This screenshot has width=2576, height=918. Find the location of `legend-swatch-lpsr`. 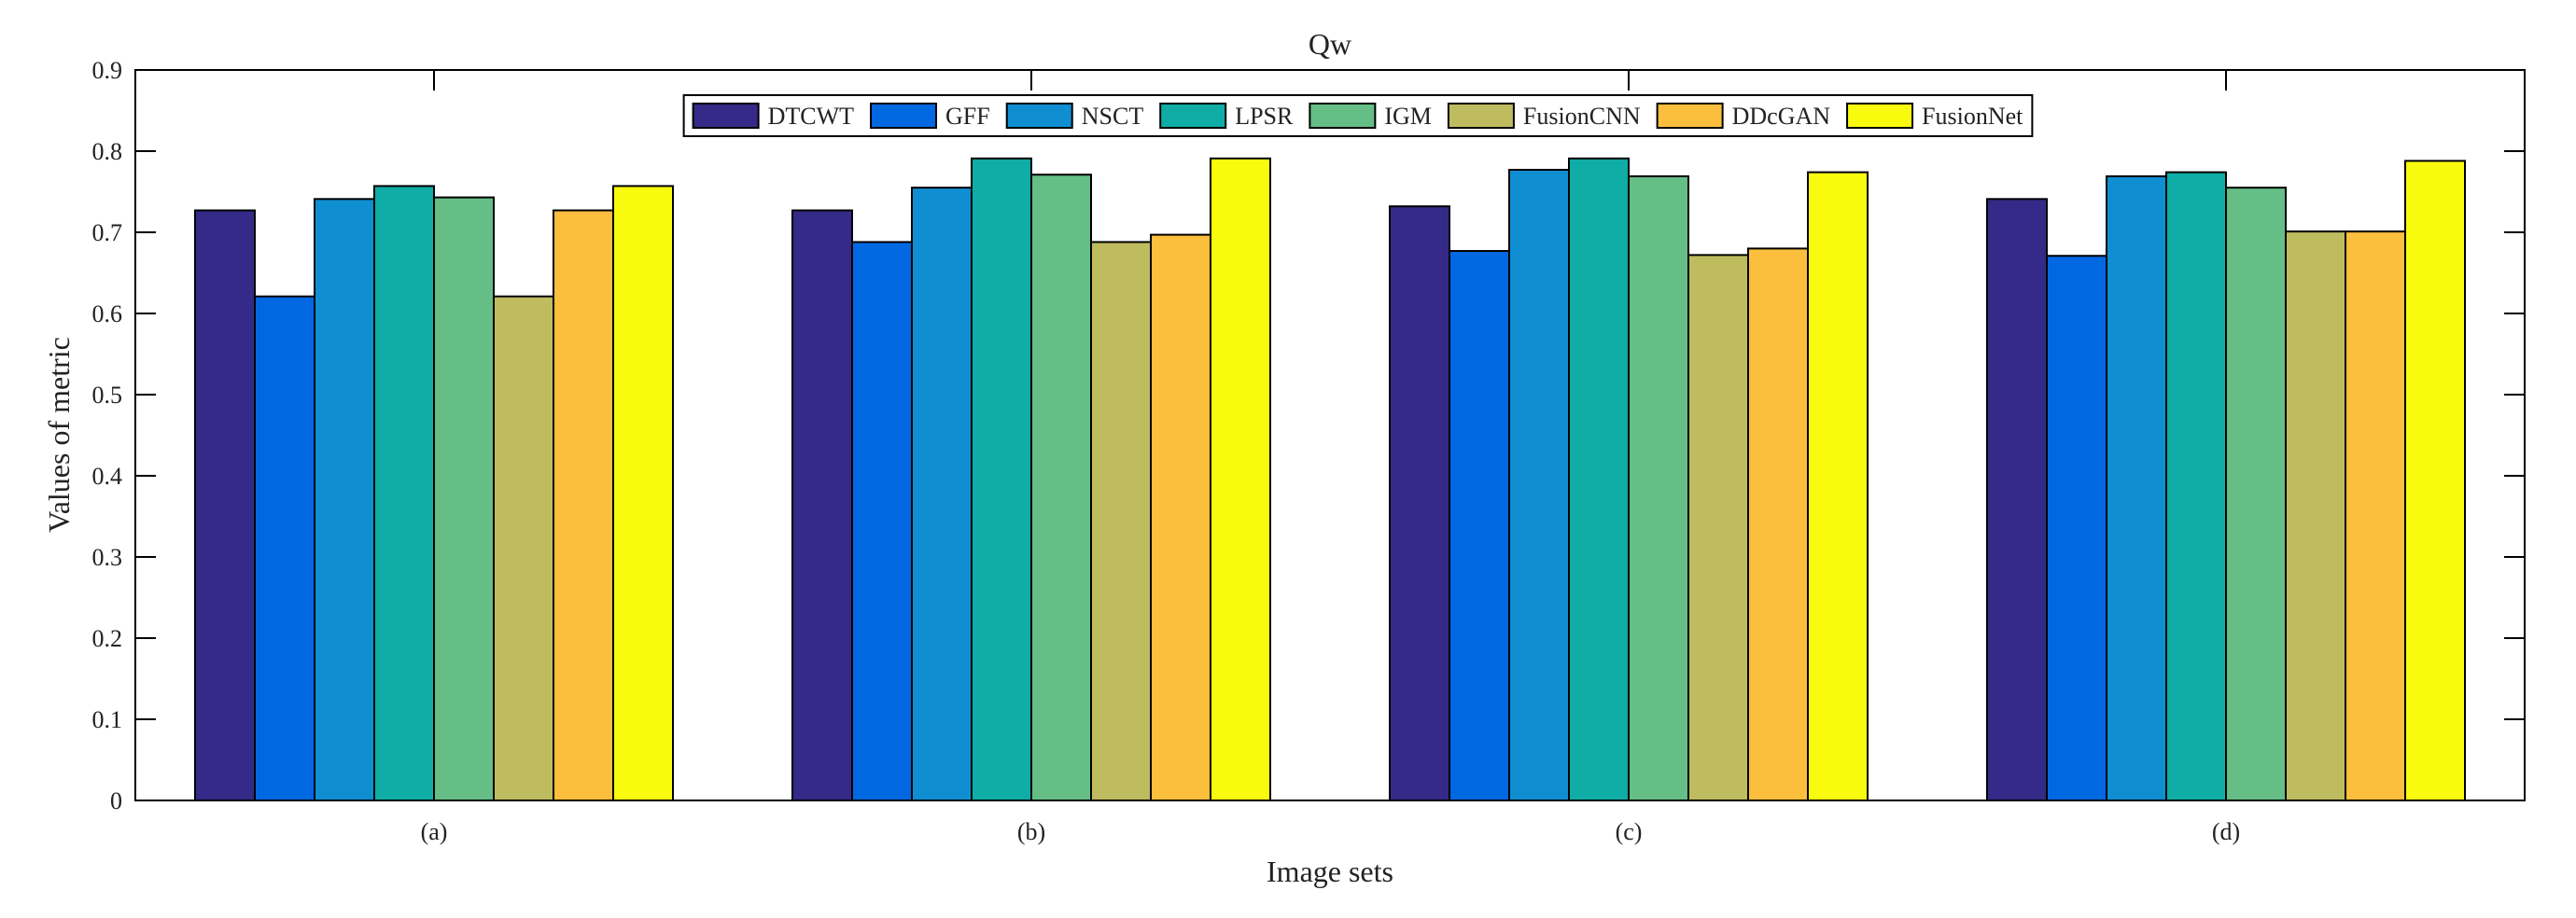

legend-swatch-lpsr is located at coordinates (1193, 116).